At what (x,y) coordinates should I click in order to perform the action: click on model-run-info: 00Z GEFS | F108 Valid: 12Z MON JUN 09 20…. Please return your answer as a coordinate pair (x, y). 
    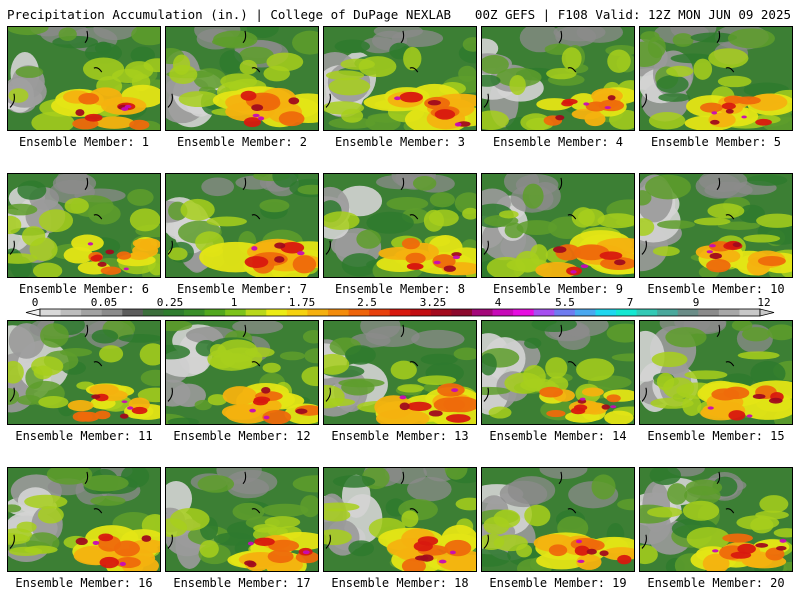
    Looking at the image, I should click on (632, 14).